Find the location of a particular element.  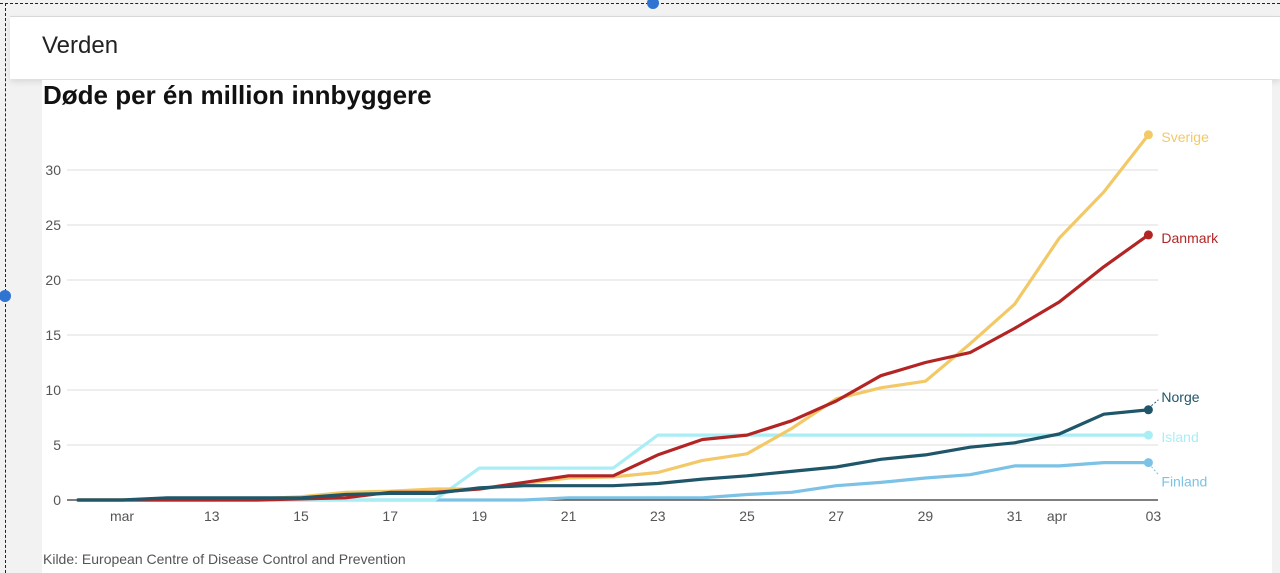

x-tick-label: 03 is located at coordinates (1154, 516).